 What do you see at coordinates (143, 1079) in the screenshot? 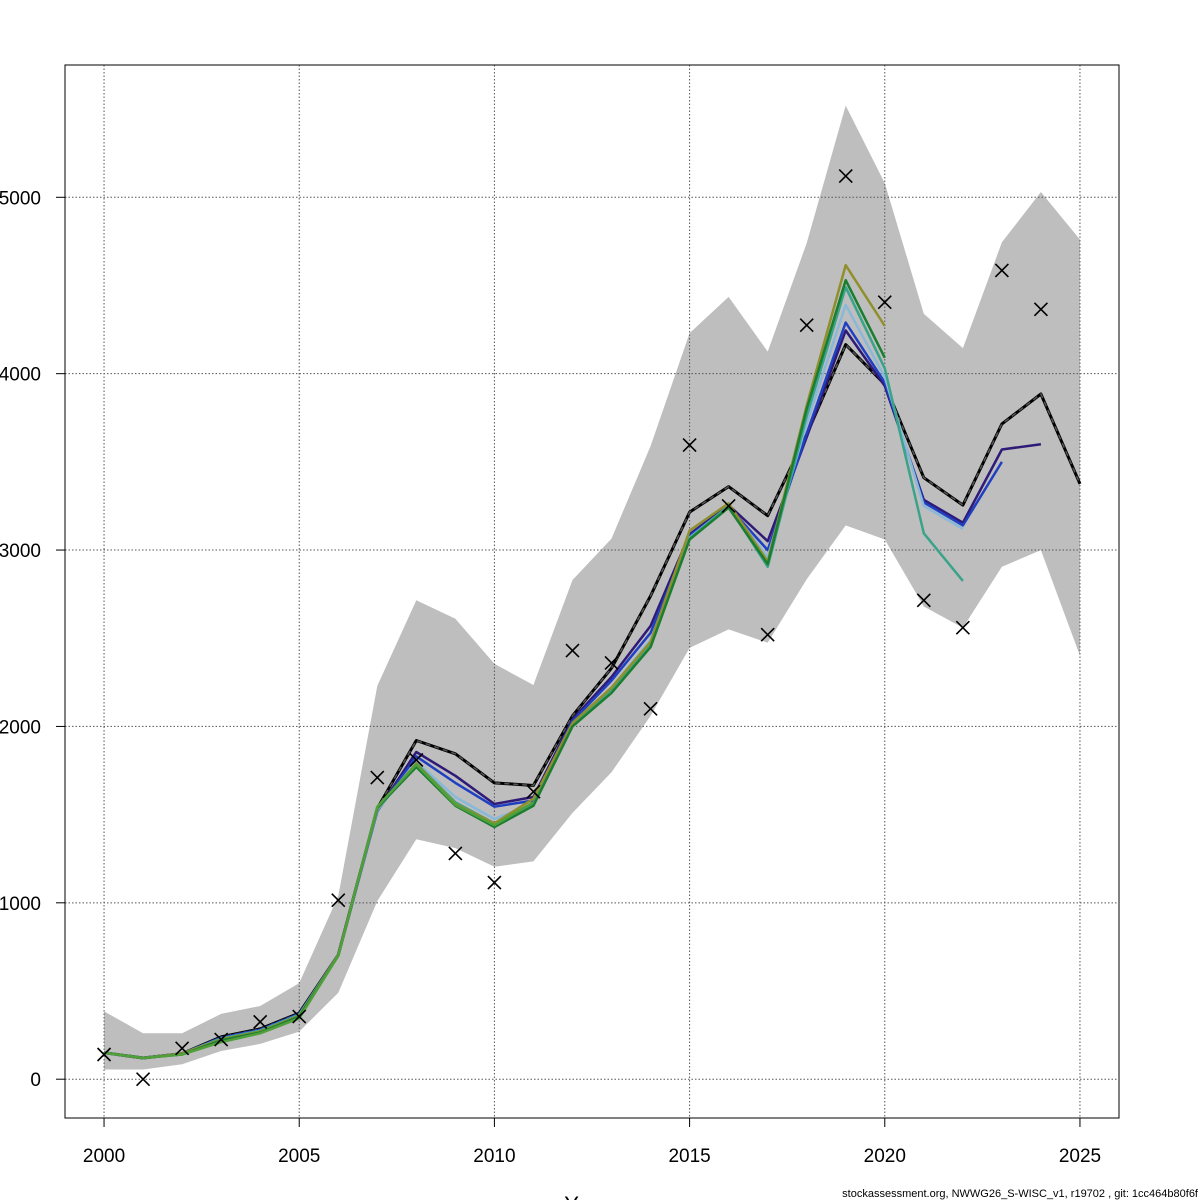
I see `observed-point-2001` at bounding box center [143, 1079].